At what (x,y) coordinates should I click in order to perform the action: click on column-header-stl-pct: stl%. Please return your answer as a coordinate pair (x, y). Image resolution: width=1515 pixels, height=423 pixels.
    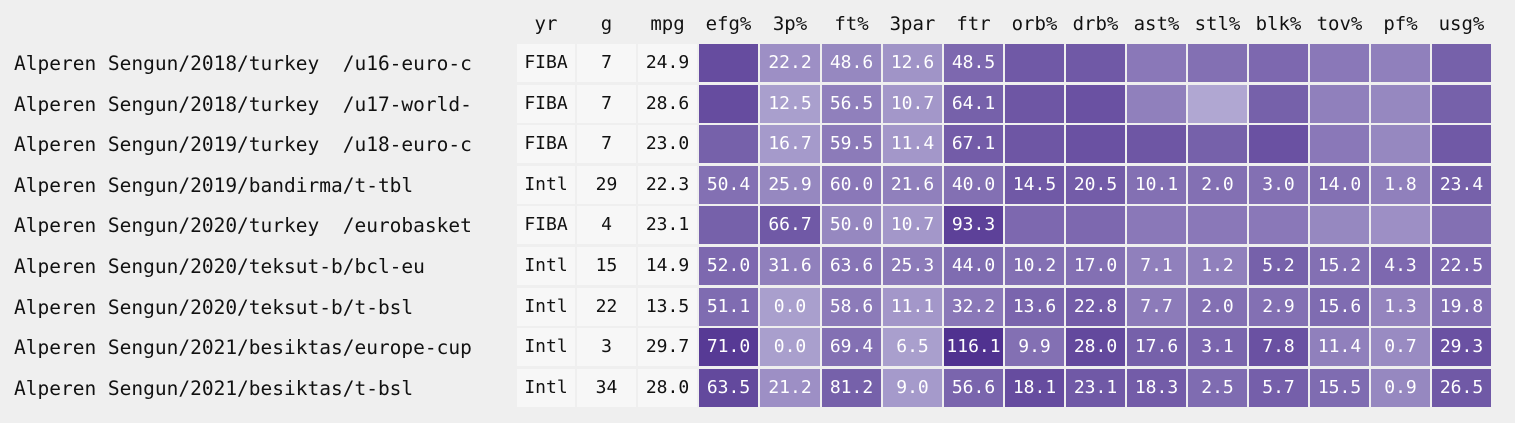
    Looking at the image, I should click on (1217, 24).